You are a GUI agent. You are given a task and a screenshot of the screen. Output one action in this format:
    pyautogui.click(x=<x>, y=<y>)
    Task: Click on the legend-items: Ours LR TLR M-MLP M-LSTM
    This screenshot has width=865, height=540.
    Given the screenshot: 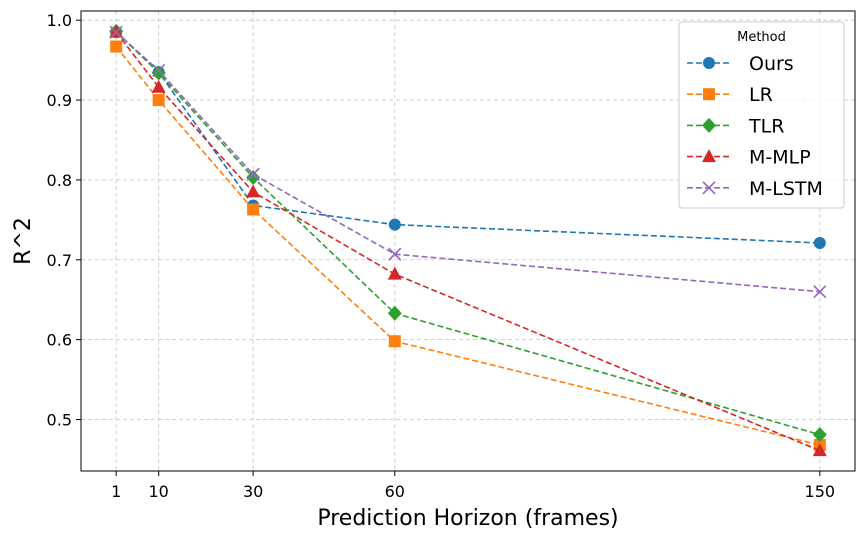 What is the action you would take?
    pyautogui.click(x=755, y=126)
    